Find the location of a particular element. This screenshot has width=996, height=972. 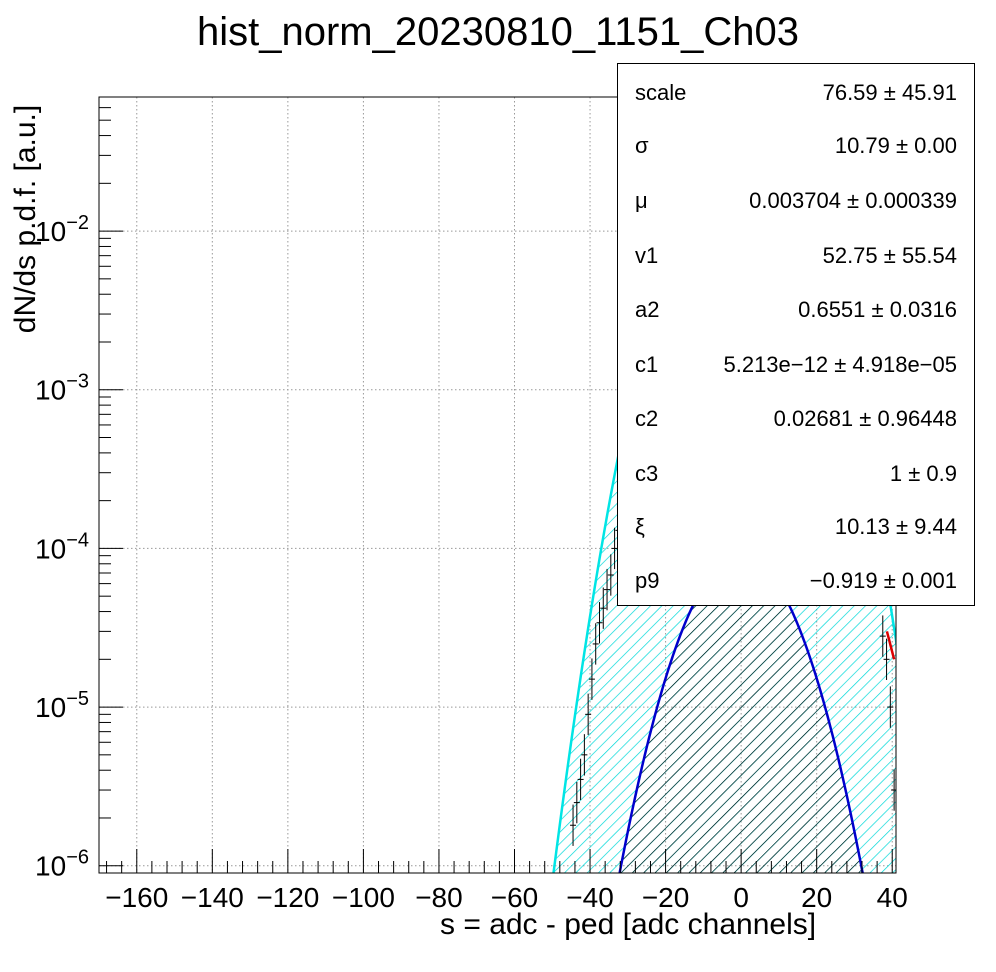

x-tick-label: −120 is located at coordinates (287, 897).